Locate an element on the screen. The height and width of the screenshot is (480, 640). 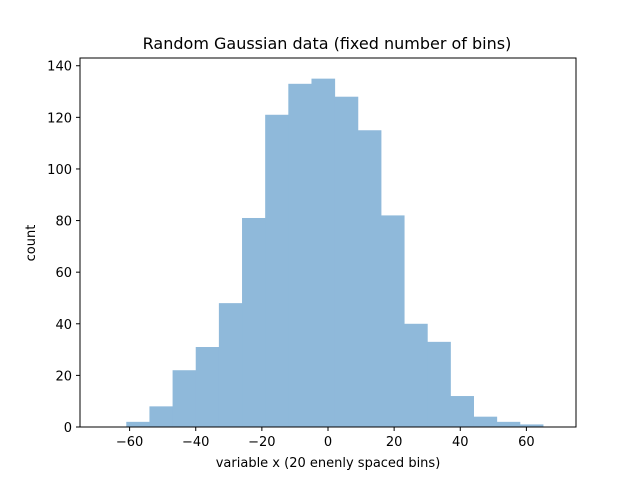
x-tick-label: 60 is located at coordinates (526, 442).